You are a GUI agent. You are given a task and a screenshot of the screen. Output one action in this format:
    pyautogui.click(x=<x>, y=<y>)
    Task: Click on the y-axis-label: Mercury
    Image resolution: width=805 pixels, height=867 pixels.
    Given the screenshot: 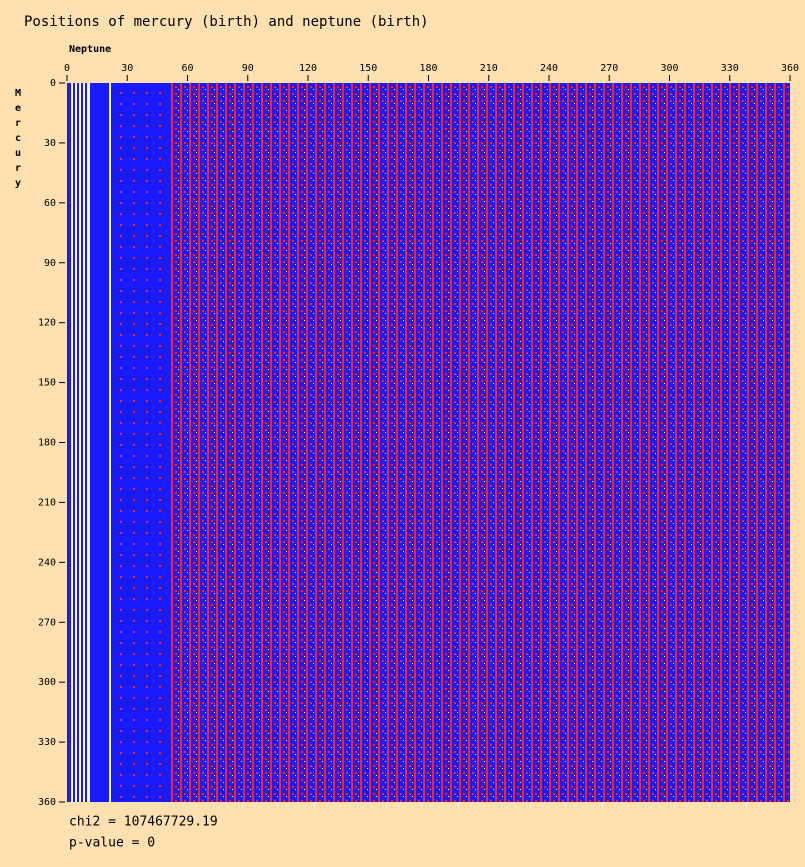 What is the action you would take?
    pyautogui.click(x=18, y=140)
    